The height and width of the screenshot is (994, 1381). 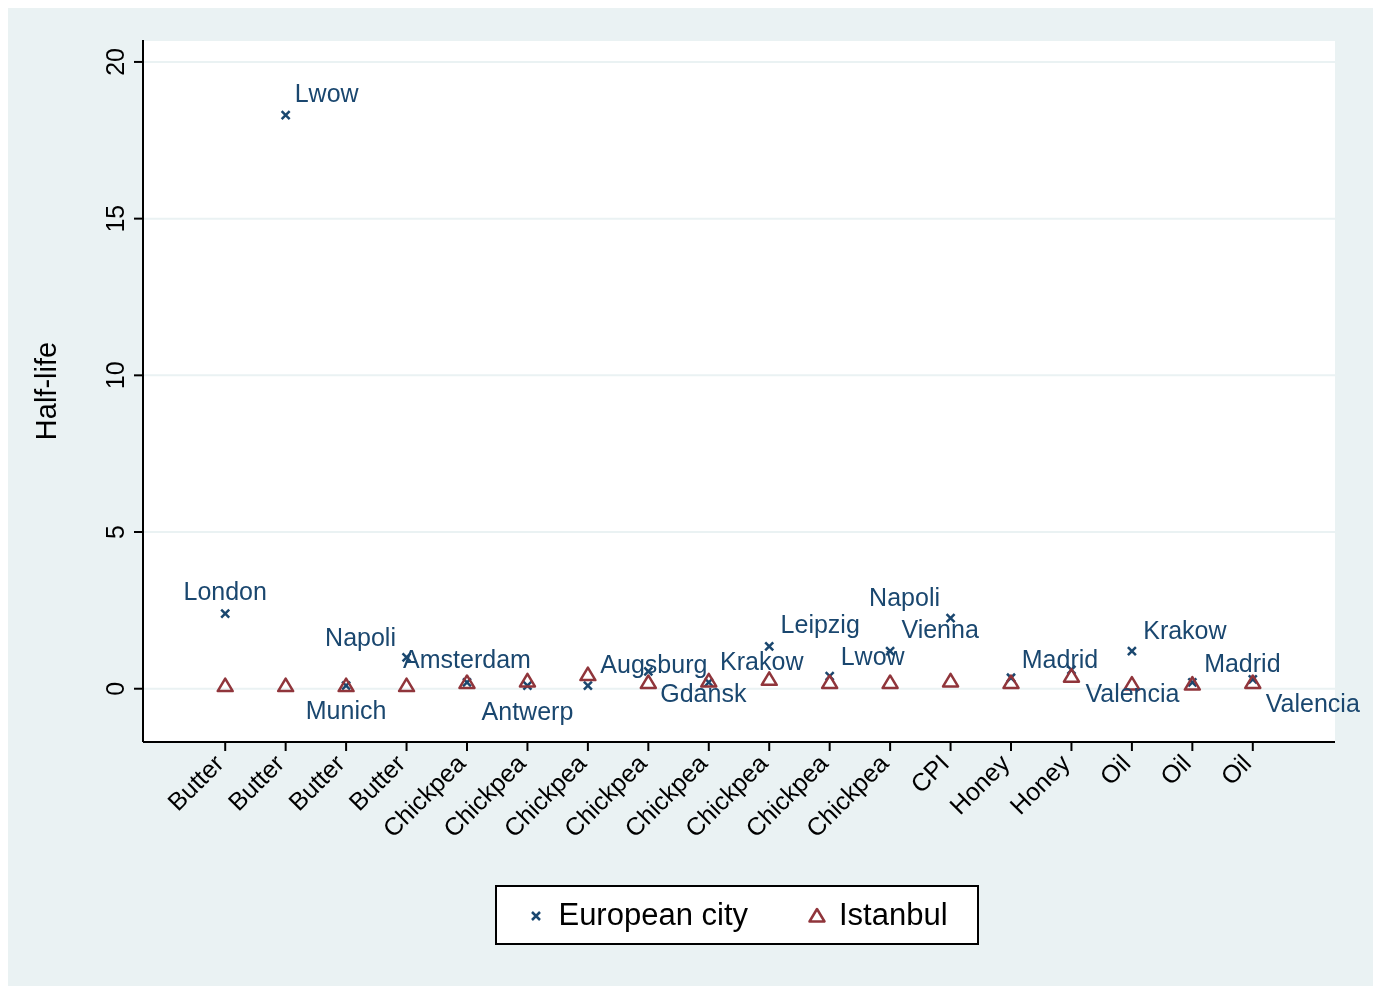 What do you see at coordinates (115, 688) in the screenshot?
I see `y-tick-label: 0` at bounding box center [115, 688].